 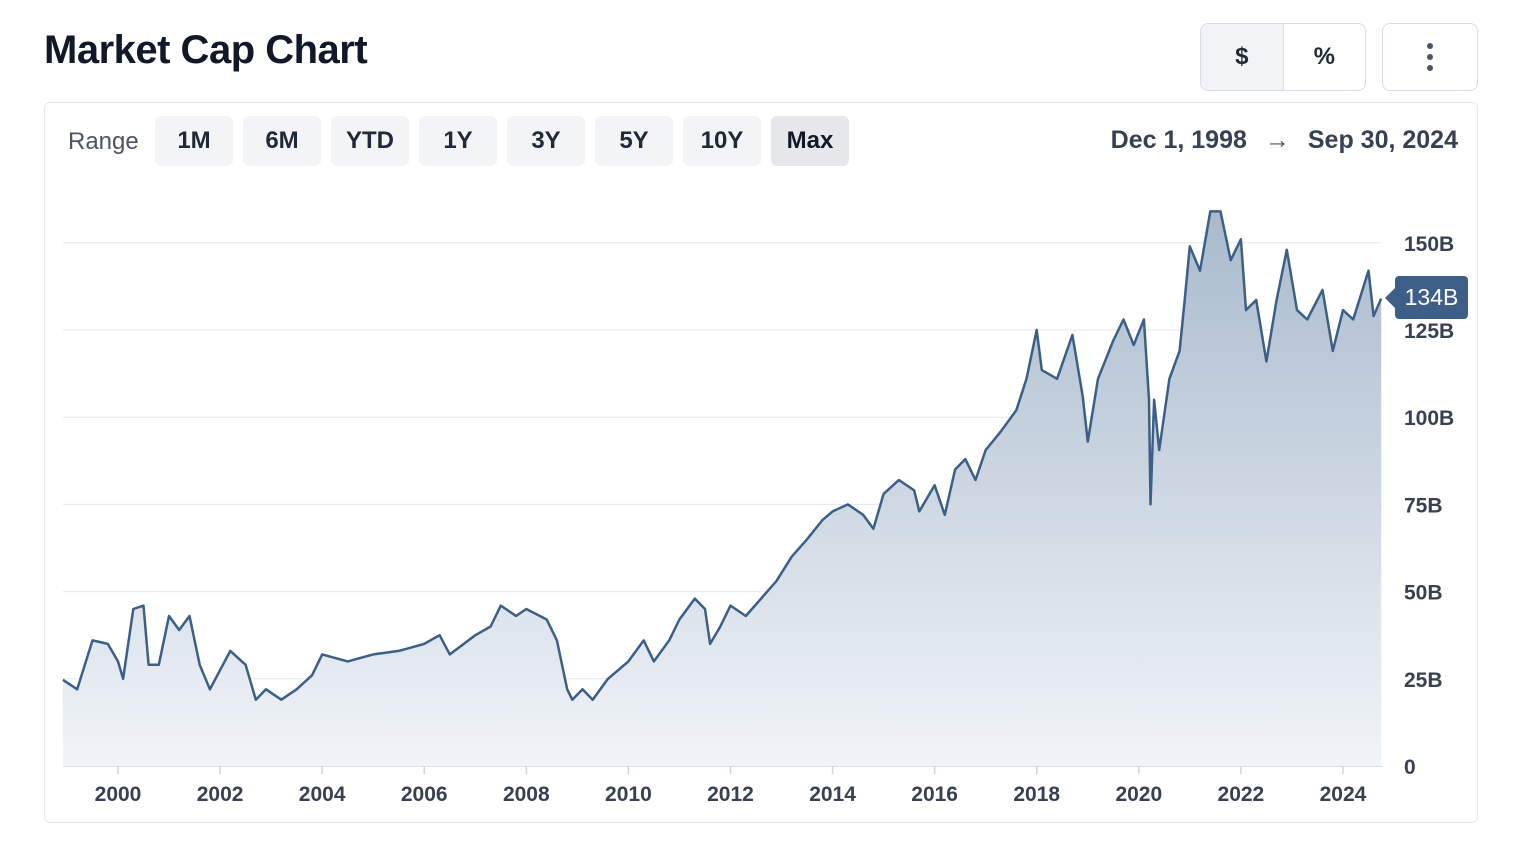 I want to click on x-tick-label: 2000, so click(x=118, y=794).